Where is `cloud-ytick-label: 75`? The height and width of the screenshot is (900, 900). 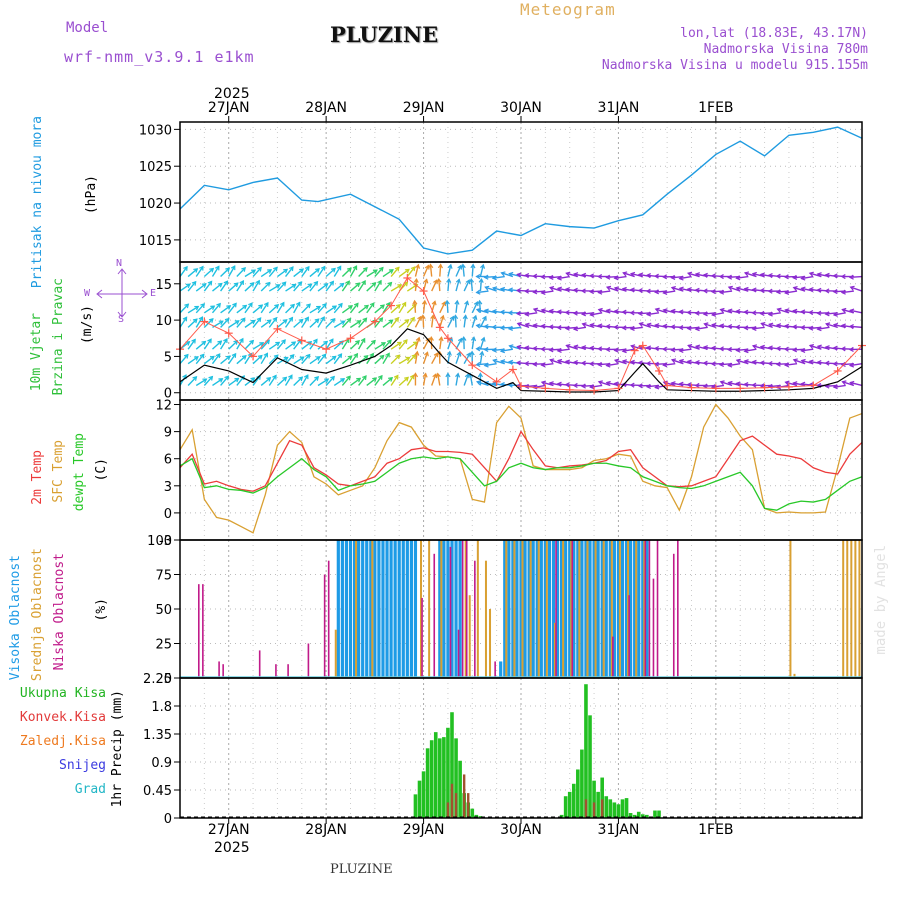 cloud-ytick-label: 75 is located at coordinates (163, 576).